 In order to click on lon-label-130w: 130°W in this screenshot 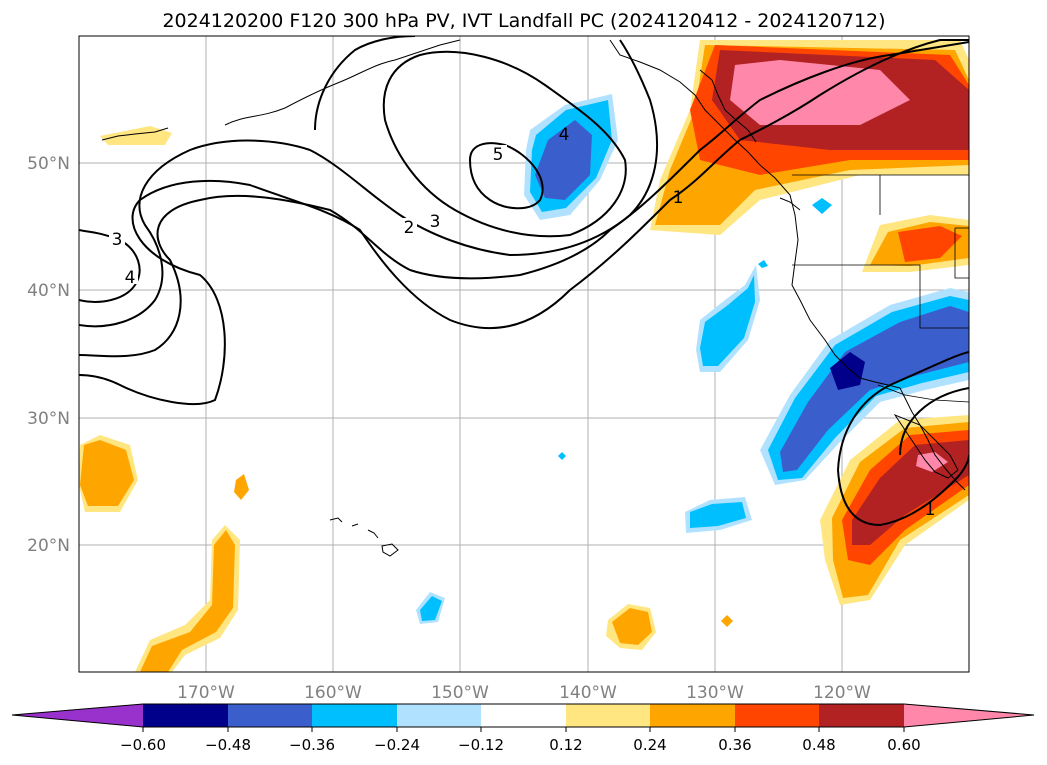, I will do `click(715, 693)`.